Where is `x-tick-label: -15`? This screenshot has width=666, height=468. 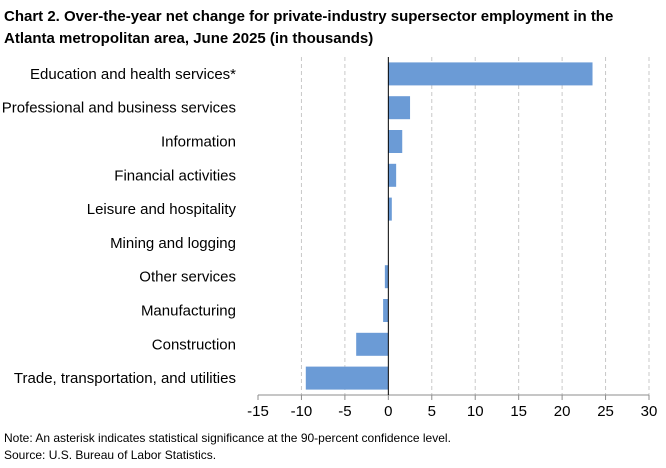
x-tick-label: -15 is located at coordinates (258, 411).